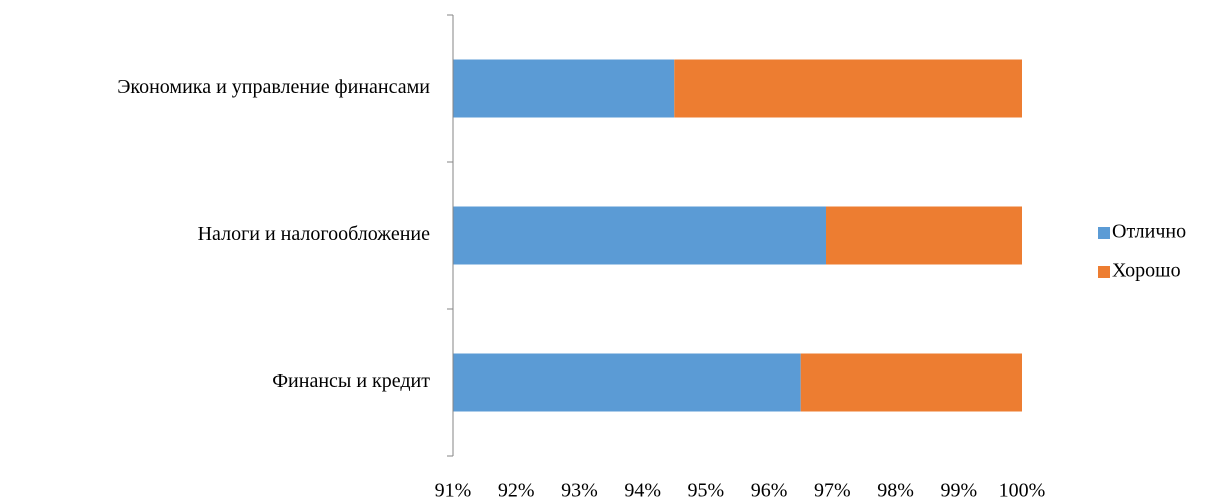 This screenshot has height=504, width=1217. Describe the element at coordinates (642, 491) in the screenshot. I see `x-tick-label: 94%` at that location.